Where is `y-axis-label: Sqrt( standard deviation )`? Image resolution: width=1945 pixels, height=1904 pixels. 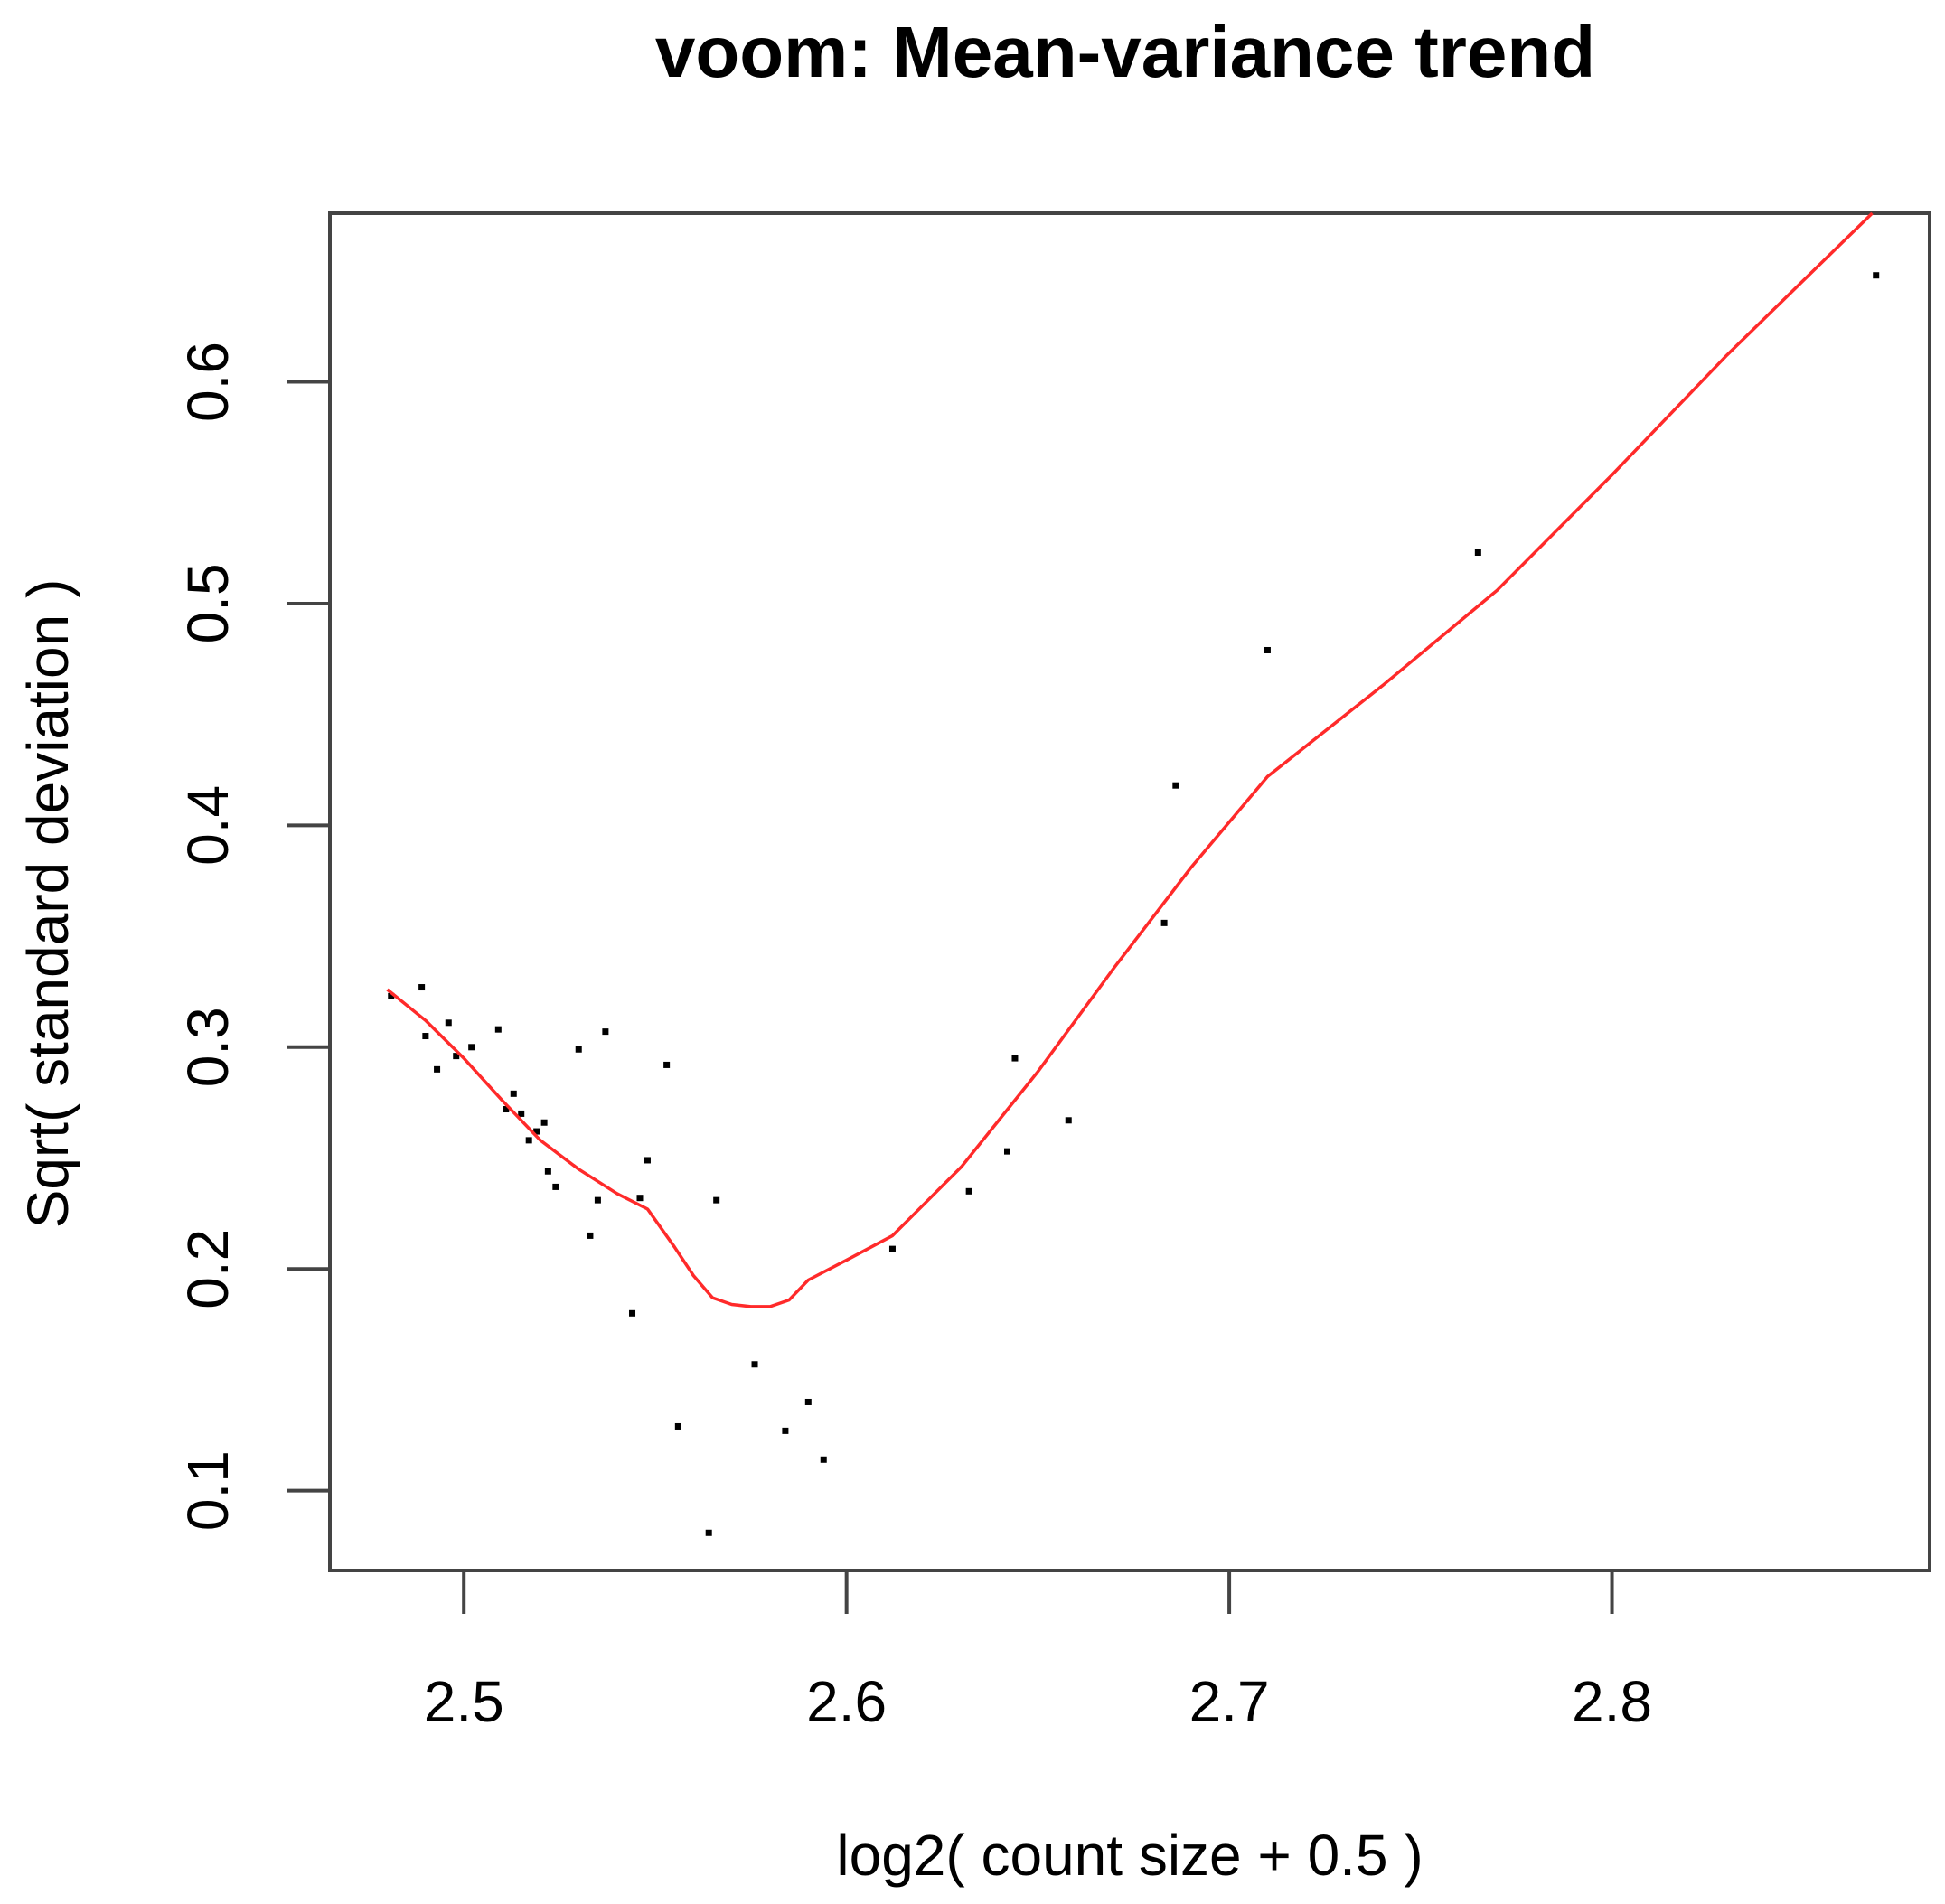
y-axis-label: Sqrt( standard deviation ) is located at coordinates (48, 904).